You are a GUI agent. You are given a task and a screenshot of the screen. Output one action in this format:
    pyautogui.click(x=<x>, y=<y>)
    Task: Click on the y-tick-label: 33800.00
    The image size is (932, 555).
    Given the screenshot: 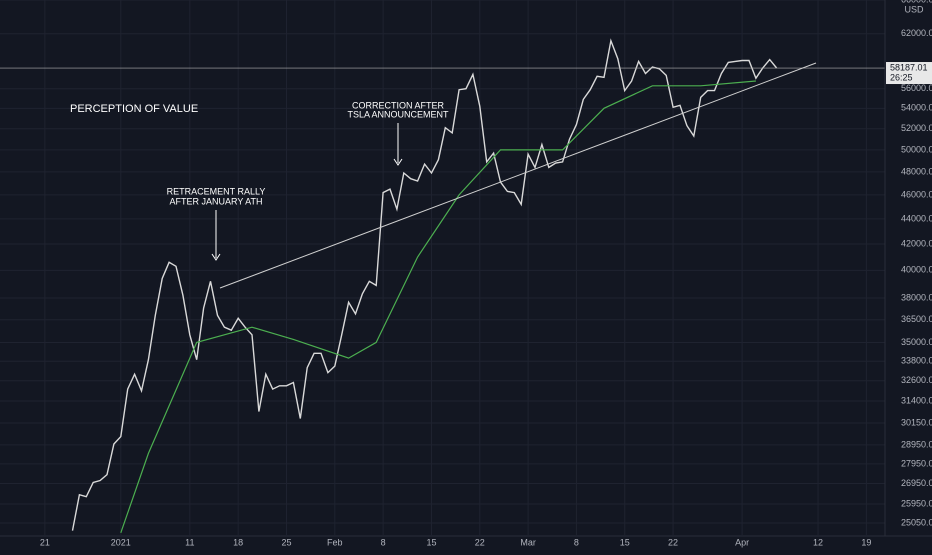 What is the action you would take?
    pyautogui.click(x=916, y=361)
    